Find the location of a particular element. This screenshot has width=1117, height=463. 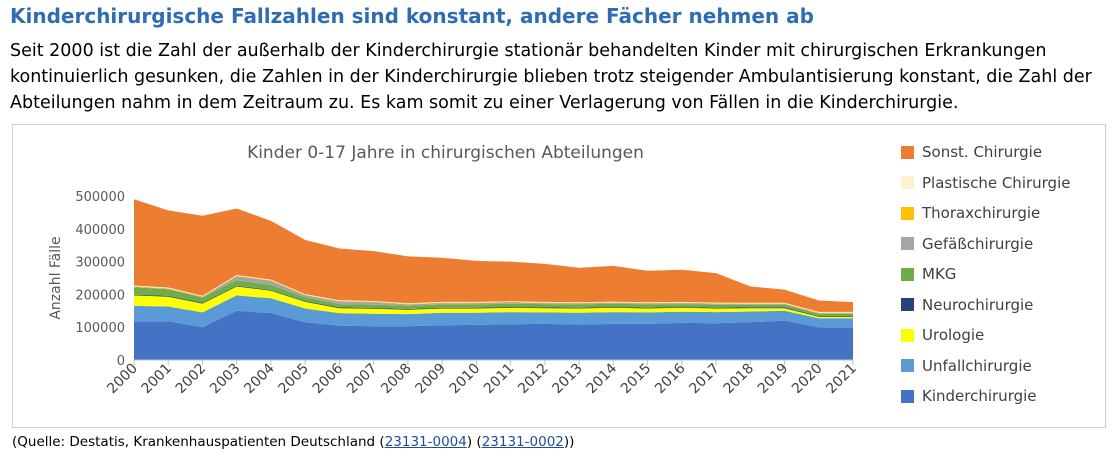

x-tick-label: 2014 is located at coordinates (602, 378).